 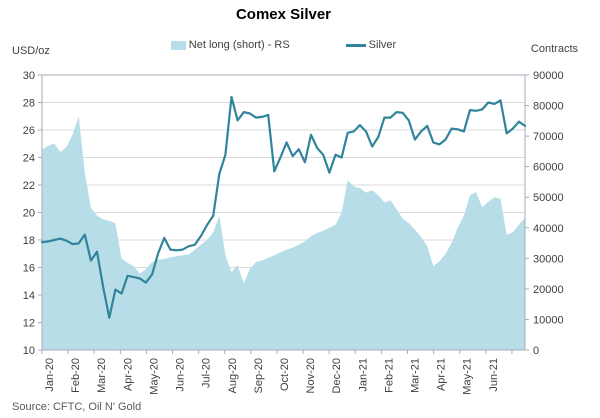 I want to click on svg-text: 50000, so click(x=548, y=198).